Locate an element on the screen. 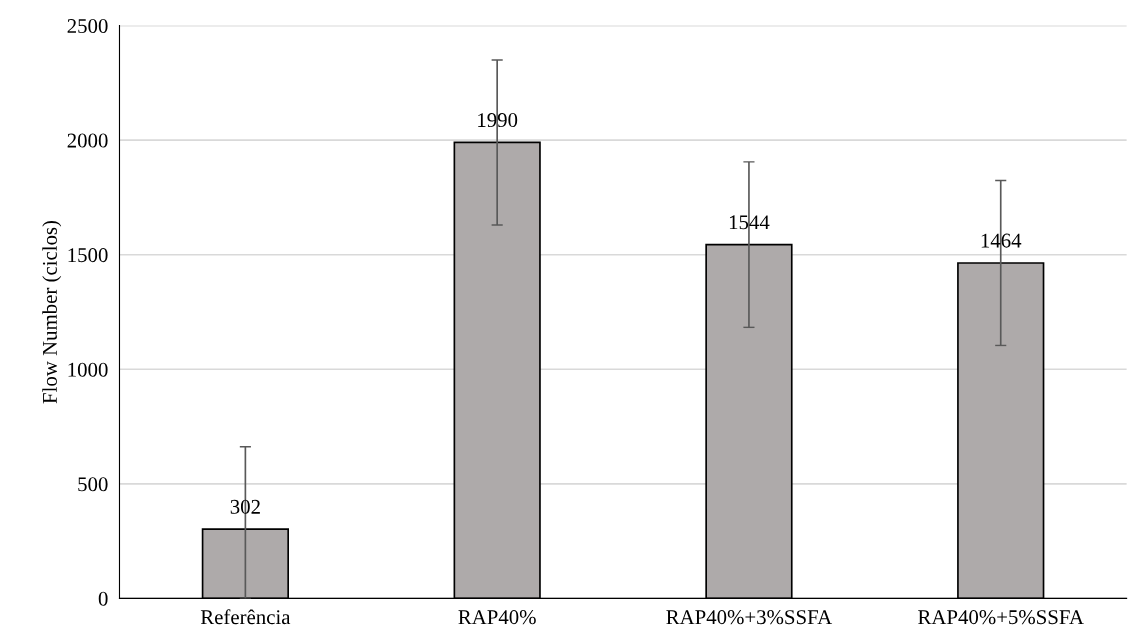  x-tick-label: RAP40% is located at coordinates (497, 617).